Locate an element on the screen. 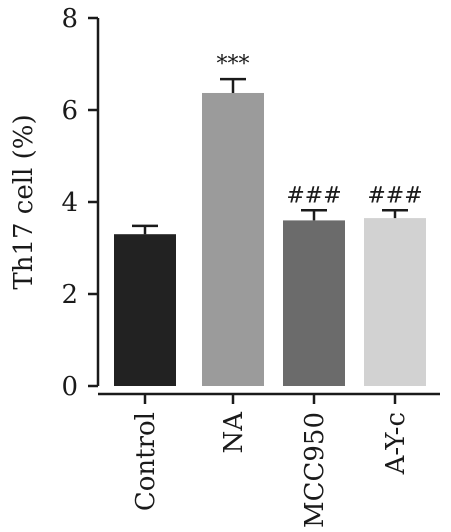  significance-label: *** is located at coordinates (233, 64).